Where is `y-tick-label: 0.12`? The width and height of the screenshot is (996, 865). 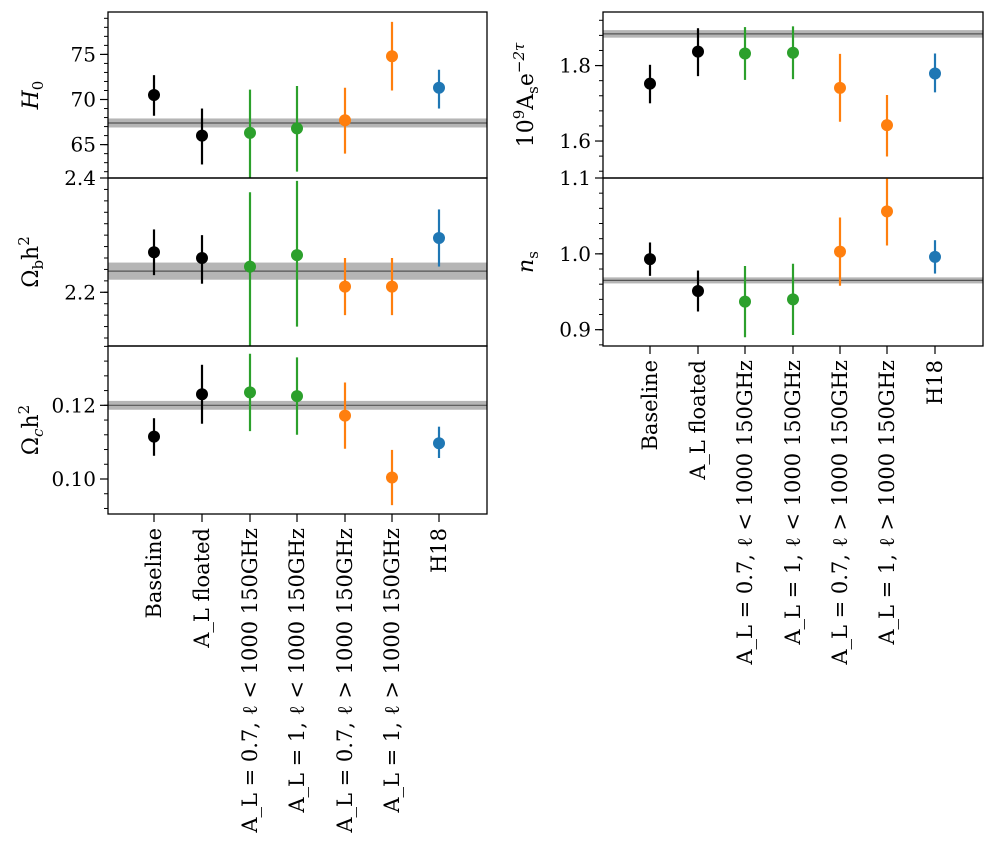
y-tick-label: 0.12 is located at coordinates (73, 405).